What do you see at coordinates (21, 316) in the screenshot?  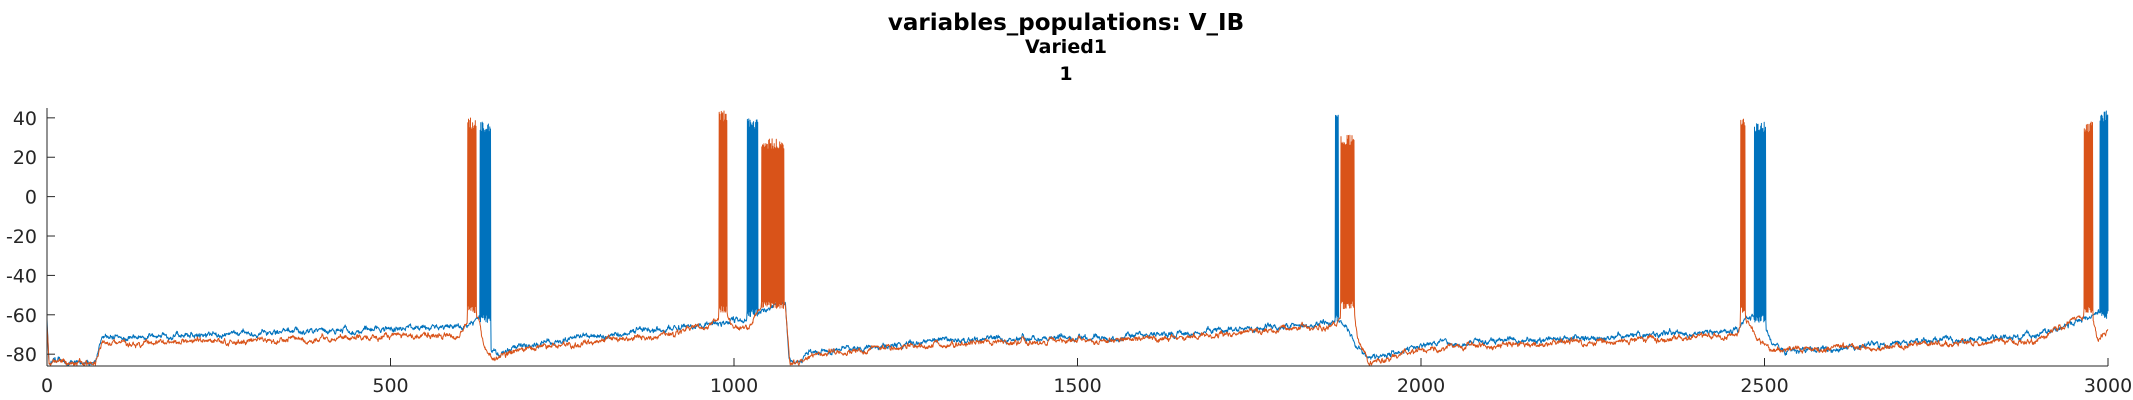 I see `y-tick-label: -60` at bounding box center [21, 316].